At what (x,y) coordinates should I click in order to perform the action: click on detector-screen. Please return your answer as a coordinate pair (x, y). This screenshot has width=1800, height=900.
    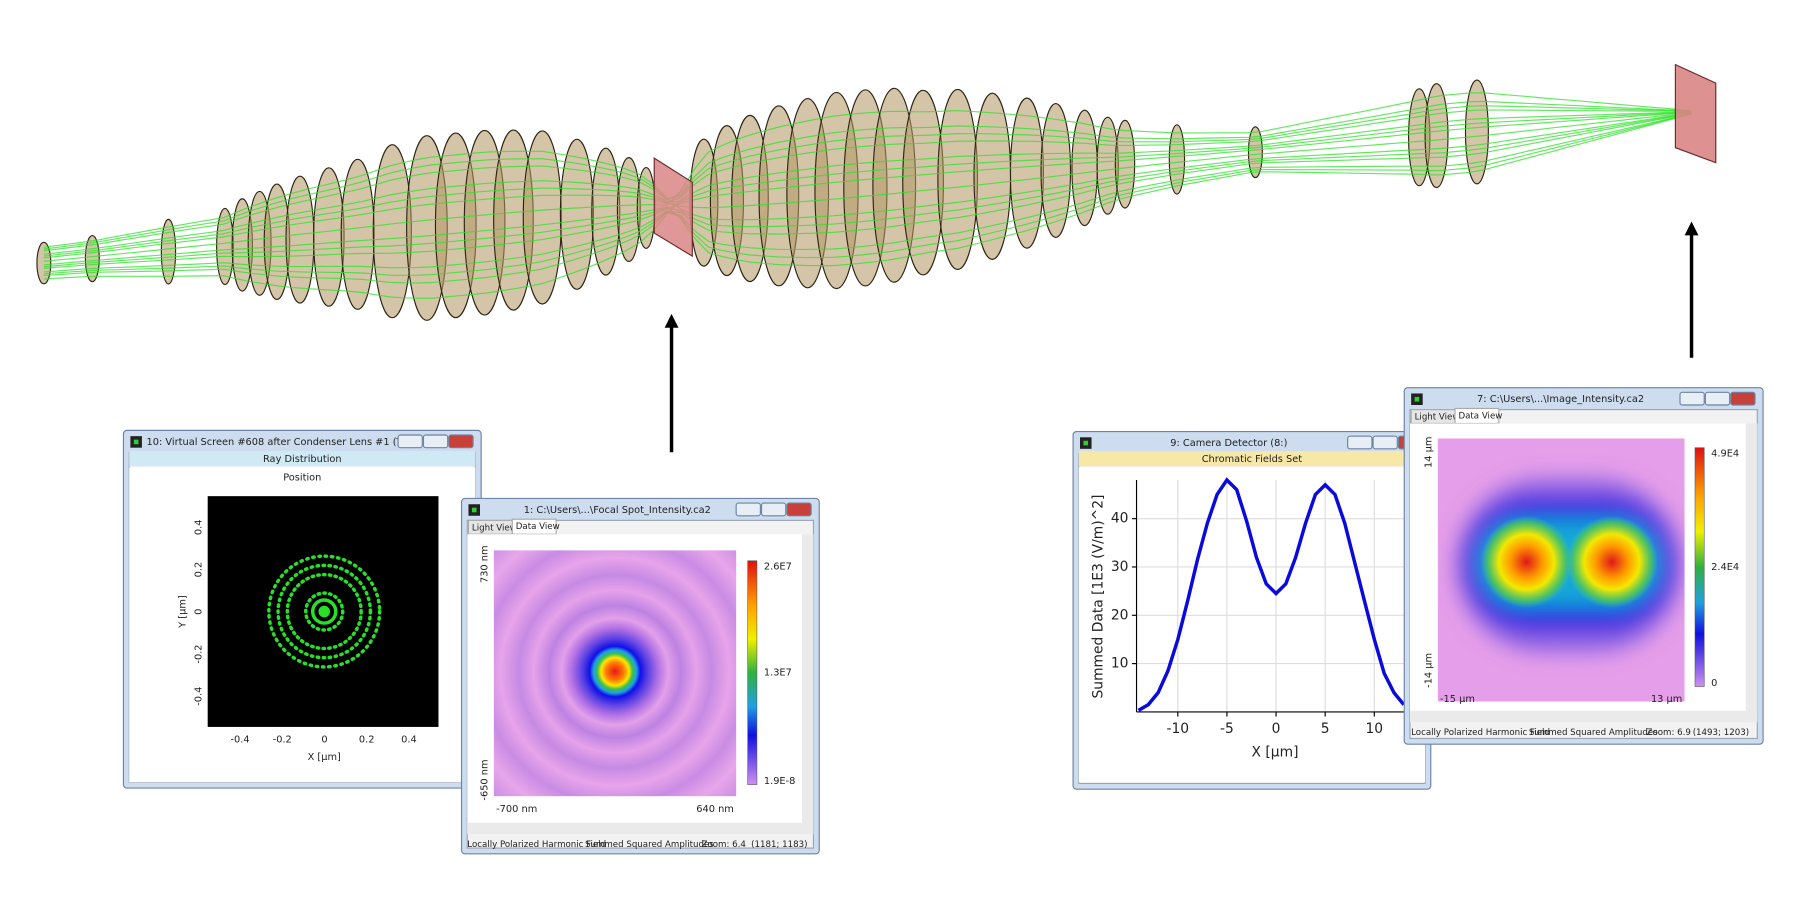
    Looking at the image, I should click on (1695, 113).